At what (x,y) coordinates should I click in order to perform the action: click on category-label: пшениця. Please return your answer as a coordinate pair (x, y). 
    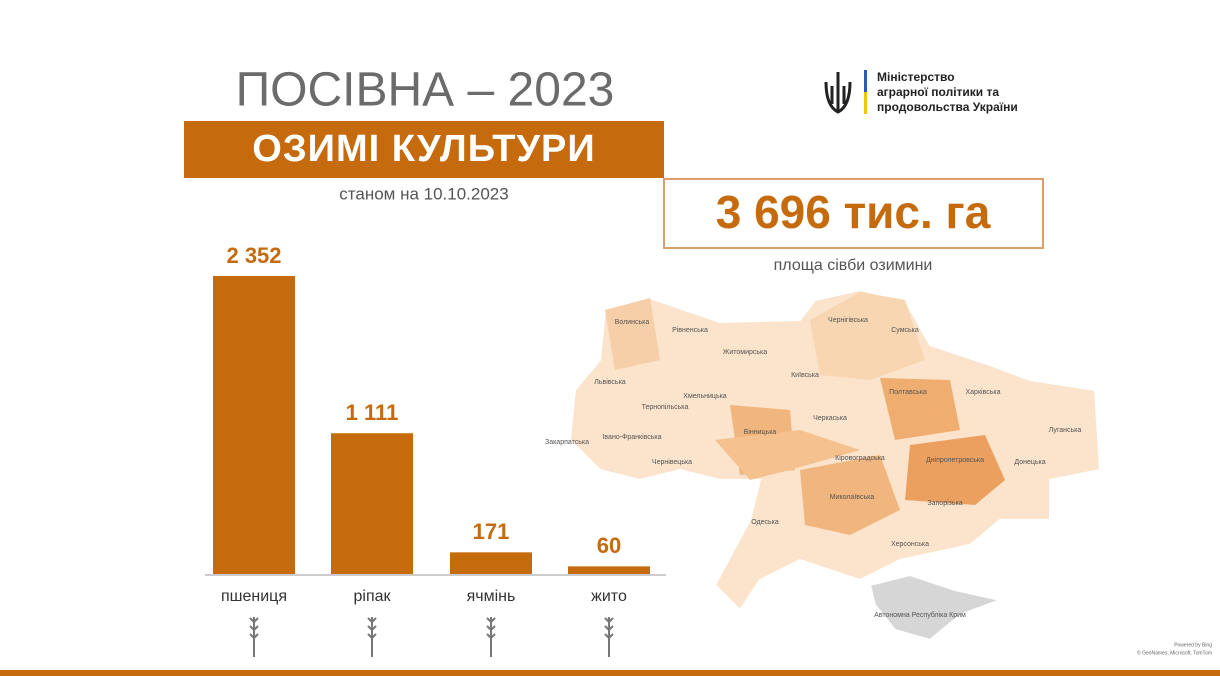
    Looking at the image, I should click on (254, 596).